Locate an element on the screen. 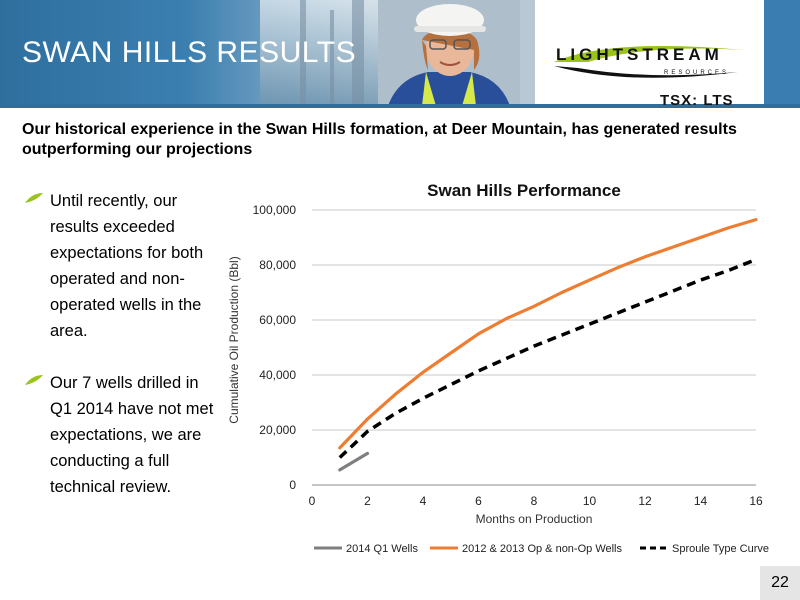 This screenshot has height=600, width=800. legend-label: 2012 & 2013 Op & non-Op Wells is located at coordinates (542, 549).